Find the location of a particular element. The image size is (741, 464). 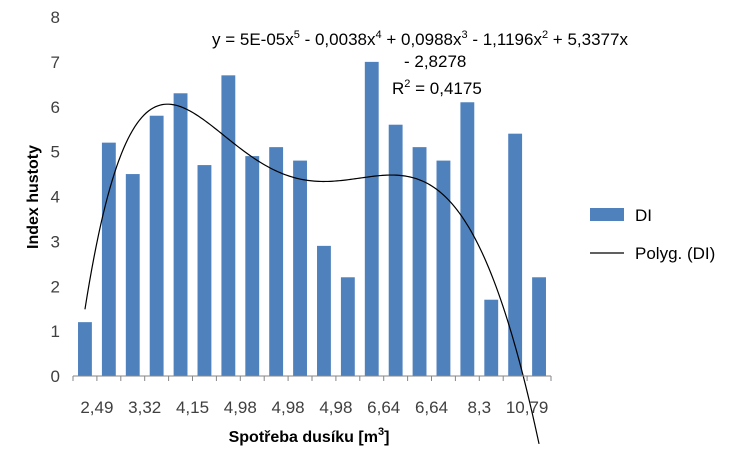

legend-label-trendline: Polyg. (DI) is located at coordinates (675, 253).